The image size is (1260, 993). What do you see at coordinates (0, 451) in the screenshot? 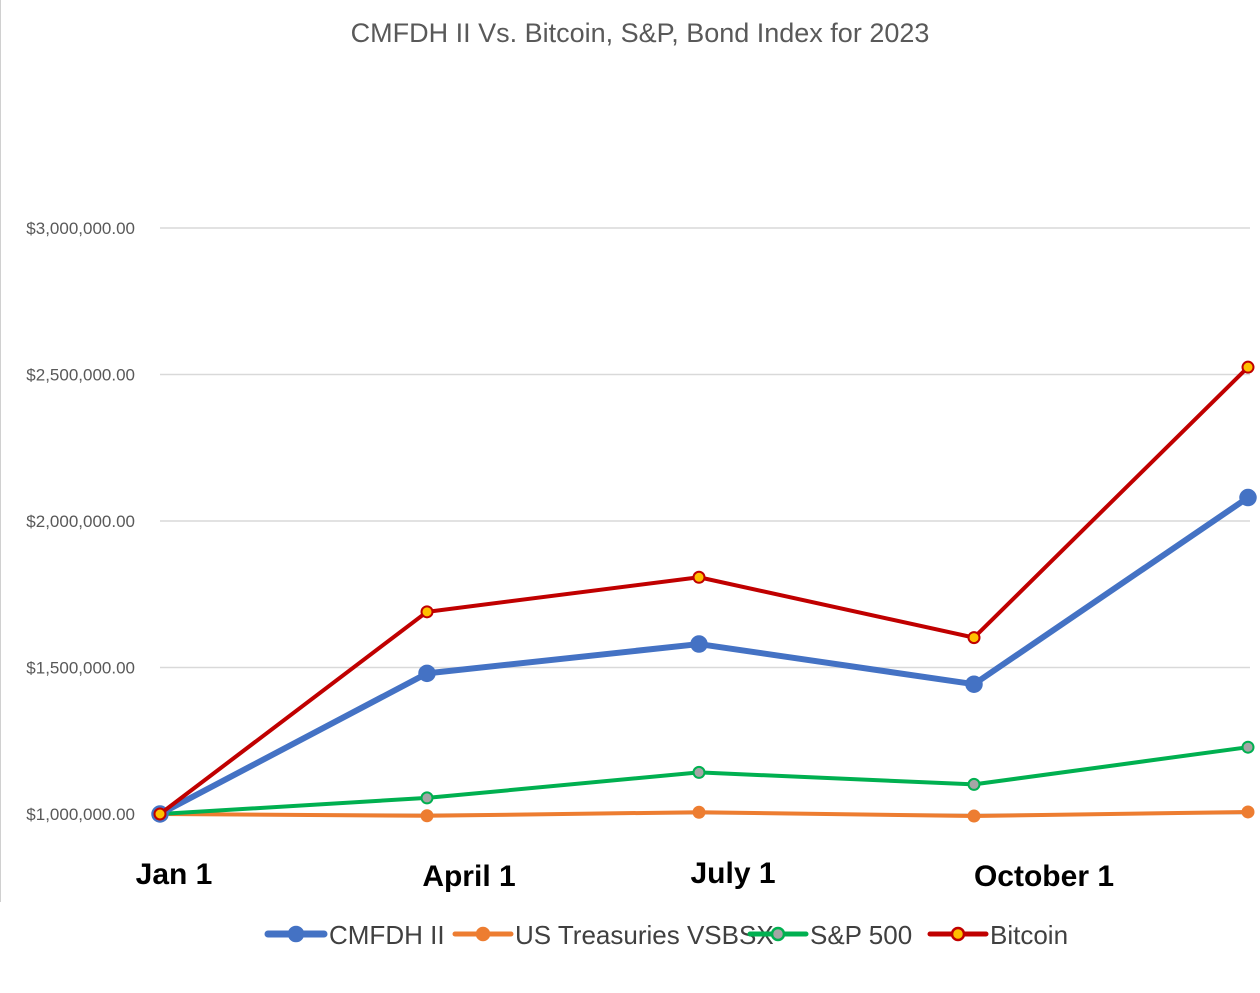
I see `chart-frame-edge` at bounding box center [0, 451].